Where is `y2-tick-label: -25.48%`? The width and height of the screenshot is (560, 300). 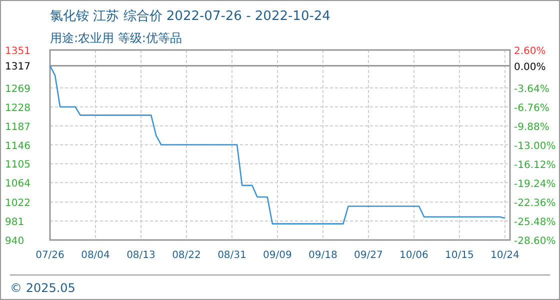 y2-tick-label: -25.48% is located at coordinates (535, 222).